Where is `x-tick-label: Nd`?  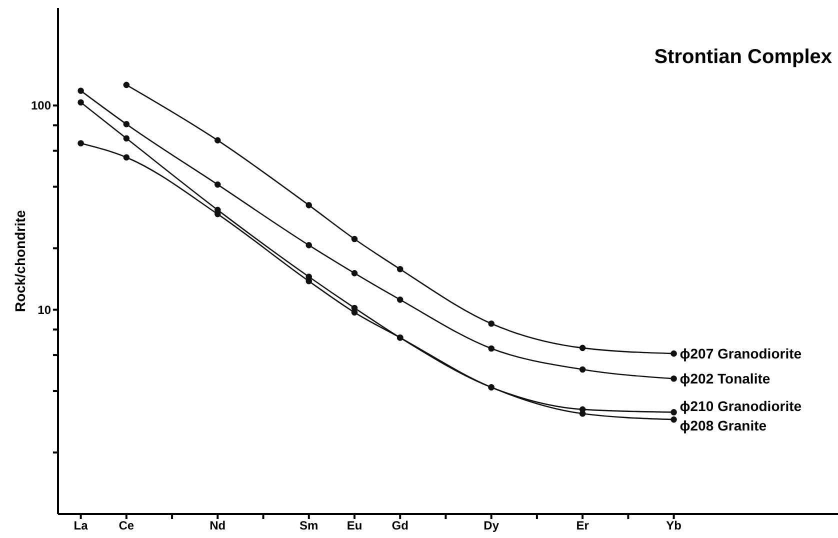 x-tick-label: Nd is located at coordinates (218, 525).